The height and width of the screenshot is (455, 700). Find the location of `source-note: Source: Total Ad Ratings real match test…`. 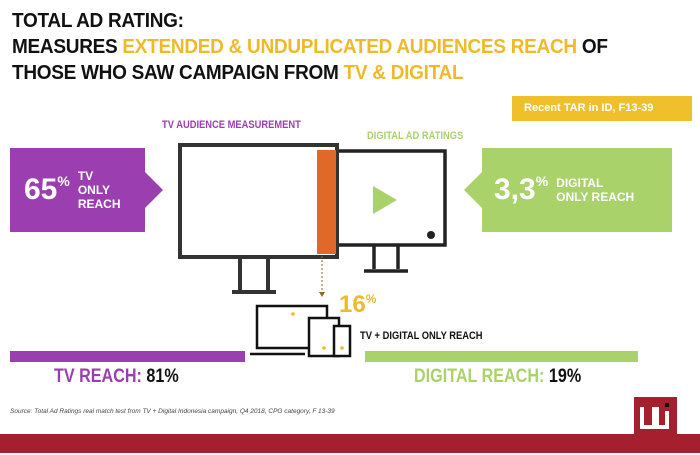

source-note: Source: Total Ad Ratings real match test… is located at coordinates (172, 411).